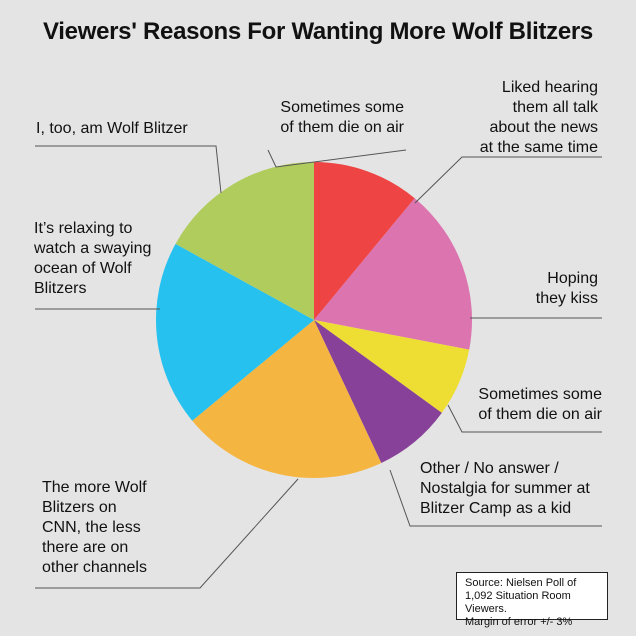  I want to click on leader-line-other, so click(495, 498).